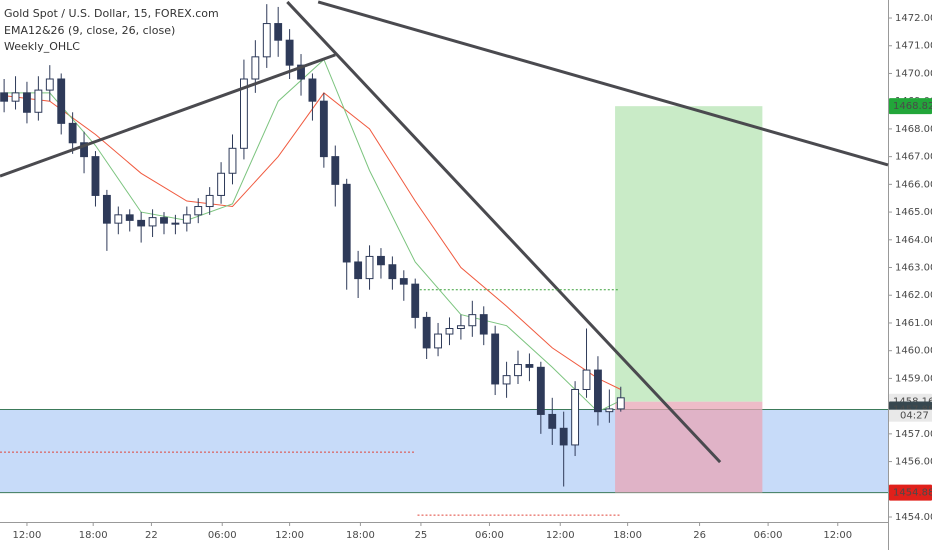  Describe the element at coordinates (42, 46) in the screenshot. I see `indicator-label: Weekly_OHLC` at that location.